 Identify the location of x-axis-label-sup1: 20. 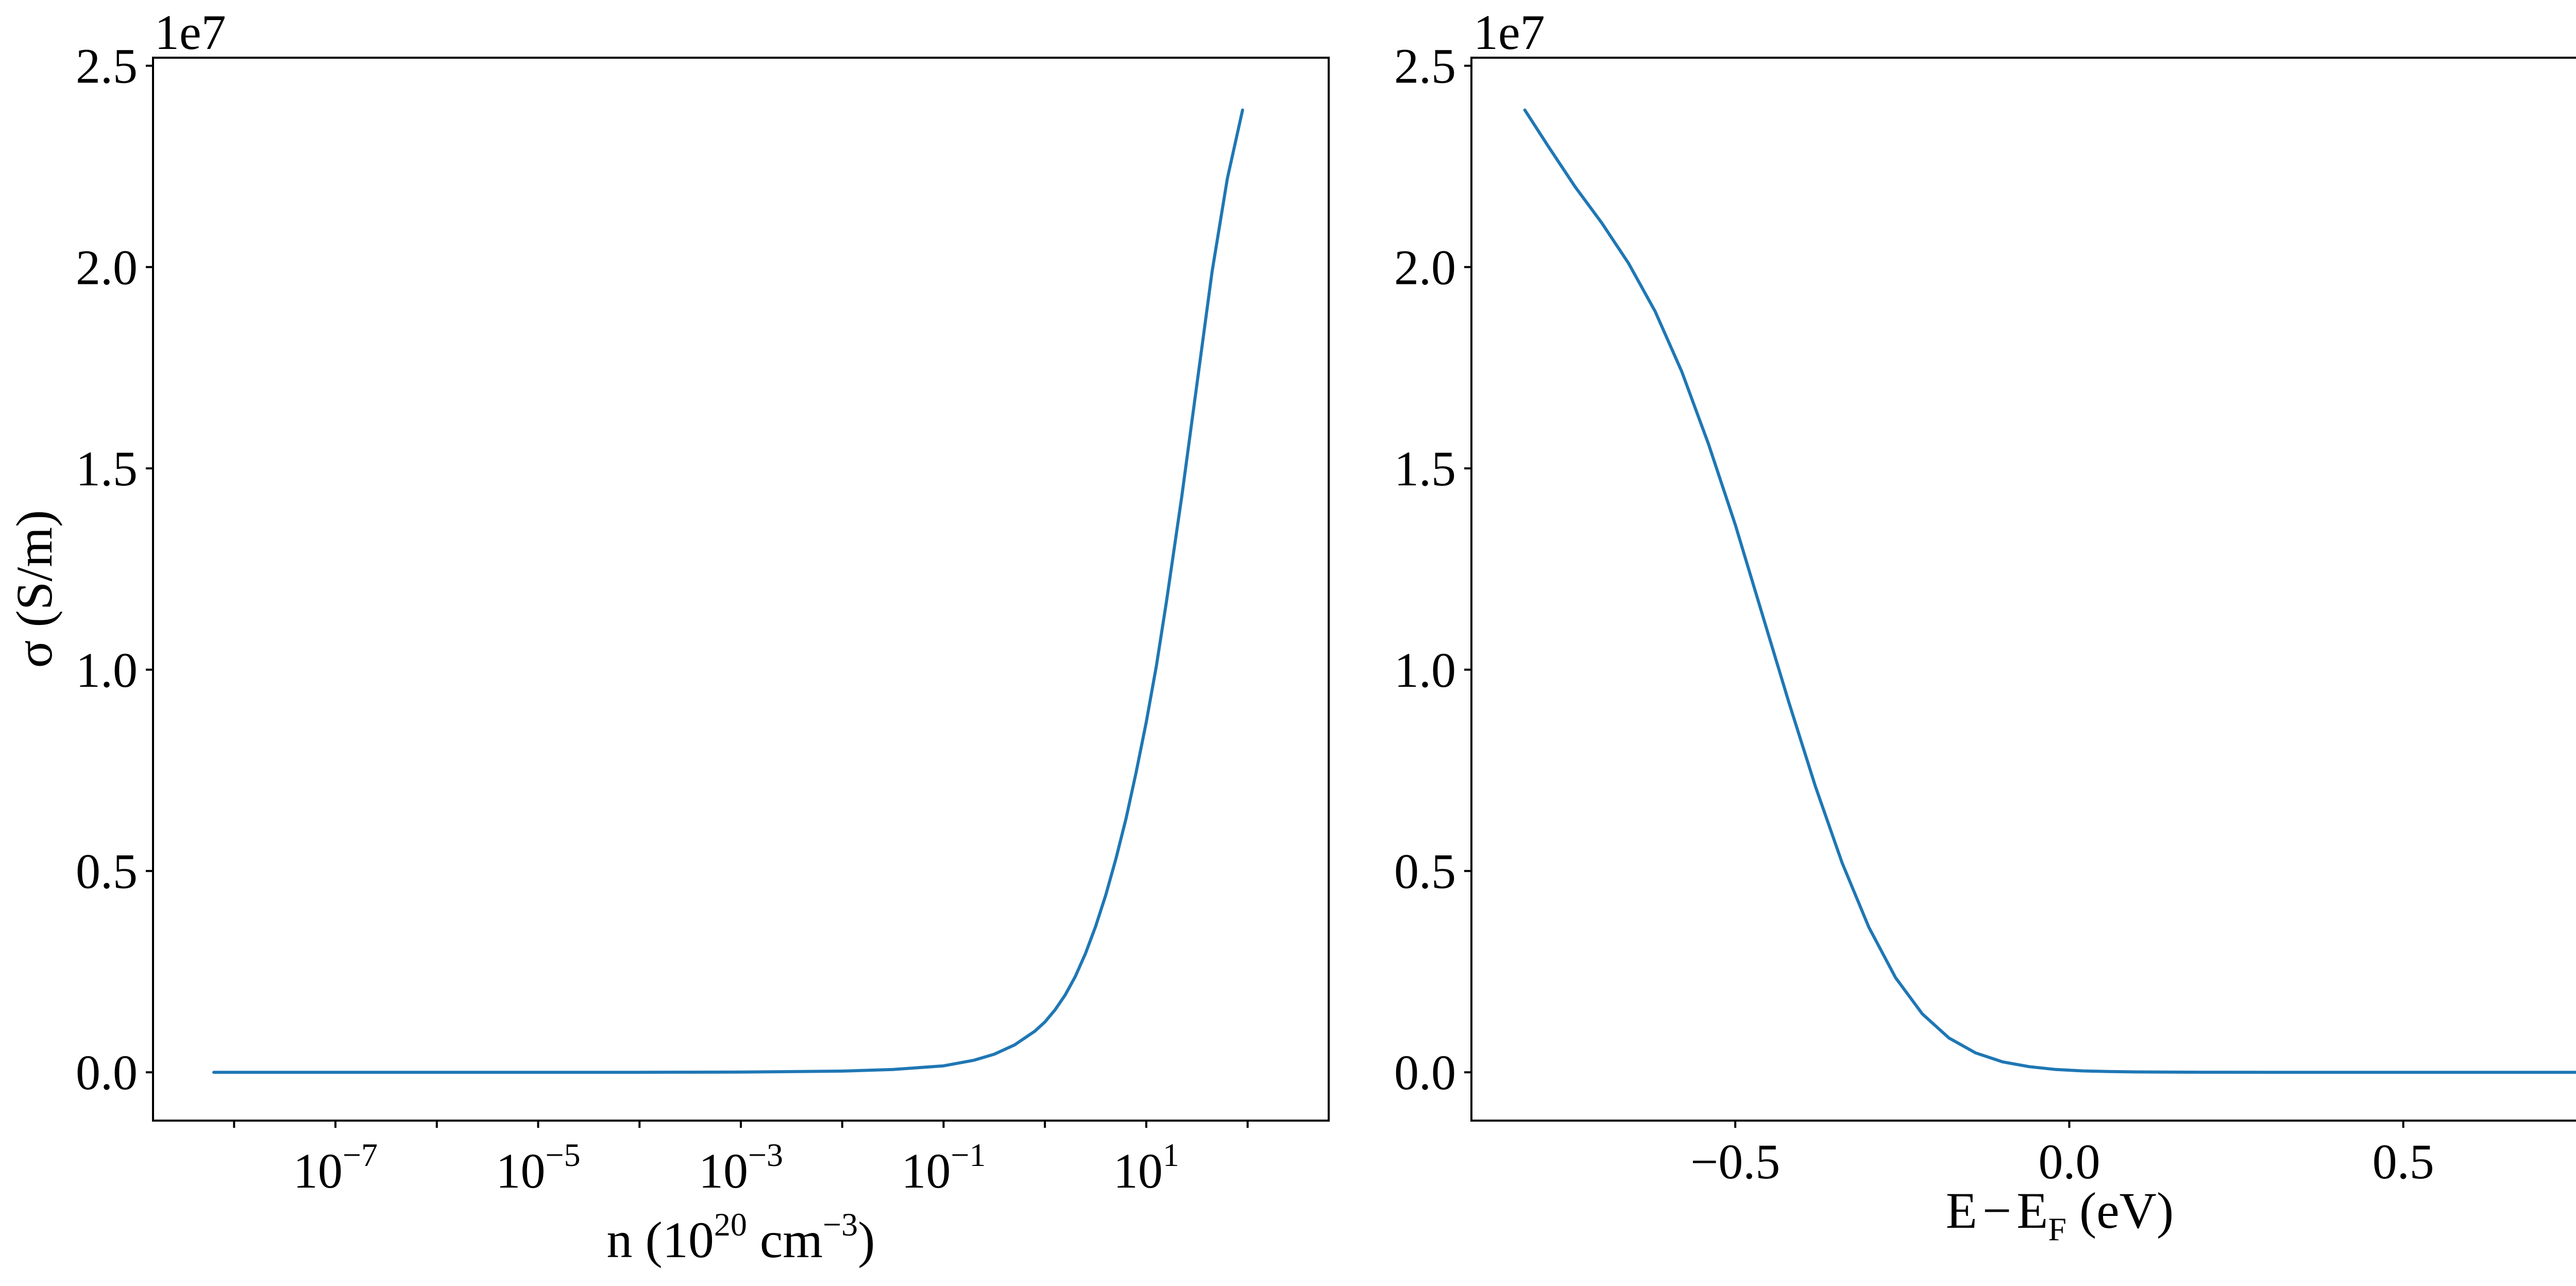
(730, 1224).